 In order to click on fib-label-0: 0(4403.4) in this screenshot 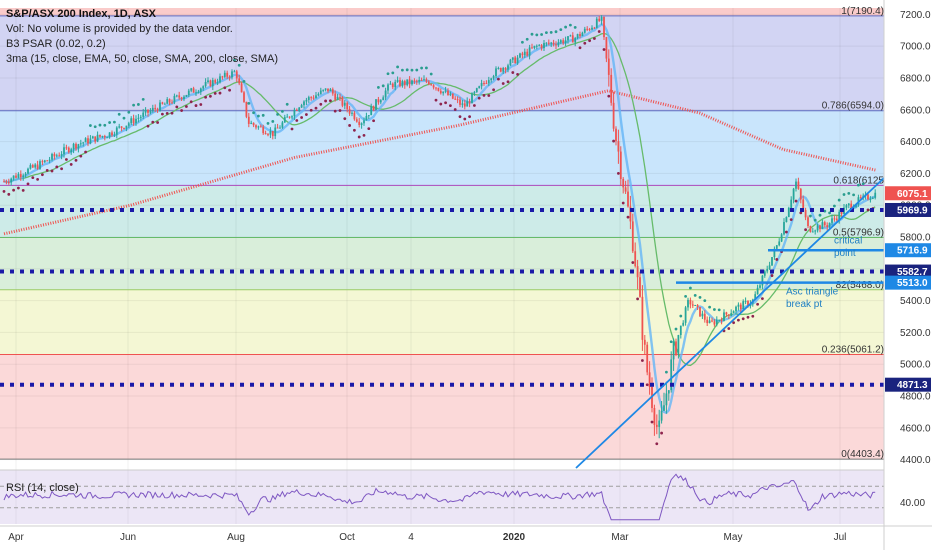, I will do `click(862, 454)`.